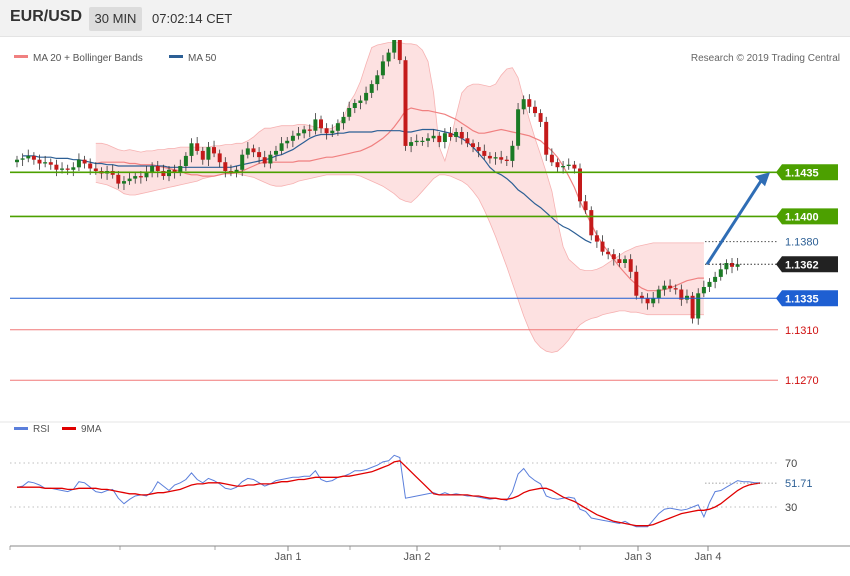  Describe the element at coordinates (288, 557) in the screenshot. I see `time-tick-label: Jan 1` at that location.